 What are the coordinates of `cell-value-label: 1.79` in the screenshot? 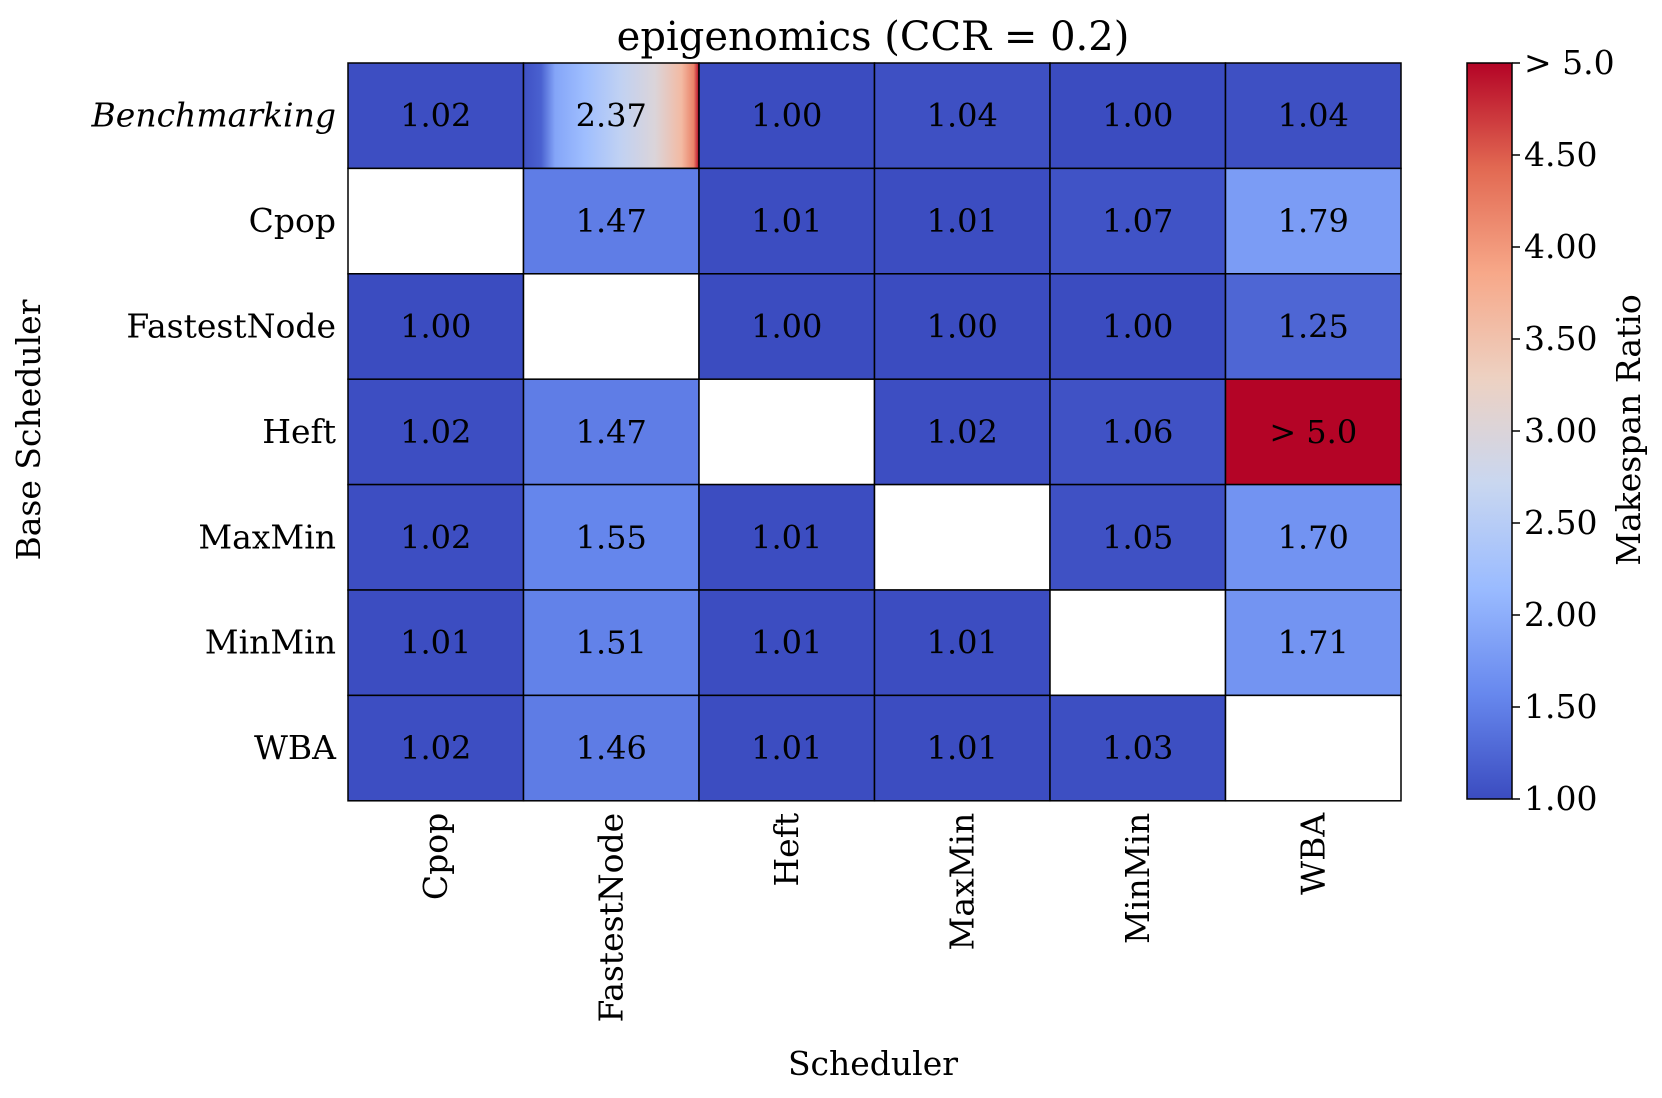 It's located at (1313, 221).